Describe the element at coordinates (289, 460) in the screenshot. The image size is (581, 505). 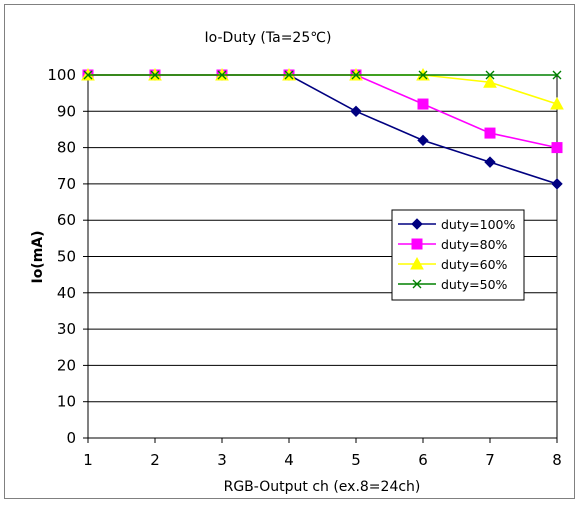
I see `x-tick-label: 4` at that location.